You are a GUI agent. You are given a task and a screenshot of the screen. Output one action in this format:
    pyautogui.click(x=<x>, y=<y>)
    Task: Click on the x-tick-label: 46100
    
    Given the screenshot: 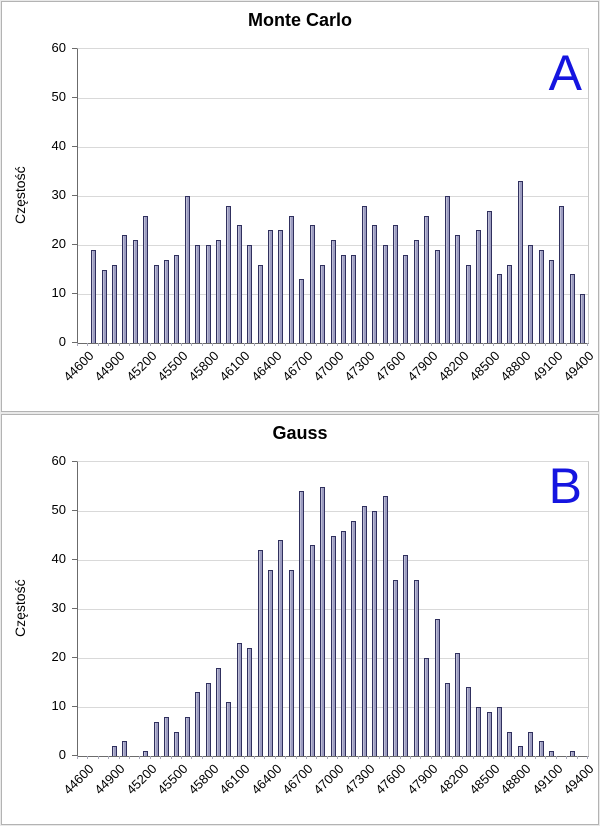 What is the action you would take?
    pyautogui.click(x=234, y=779)
    